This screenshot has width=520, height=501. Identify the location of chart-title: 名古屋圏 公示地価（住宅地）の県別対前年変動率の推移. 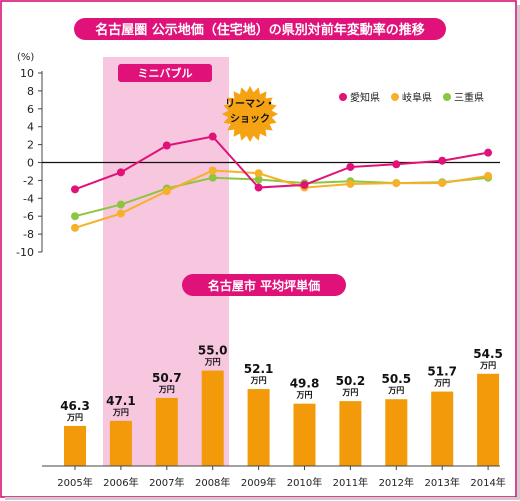
(260, 30).